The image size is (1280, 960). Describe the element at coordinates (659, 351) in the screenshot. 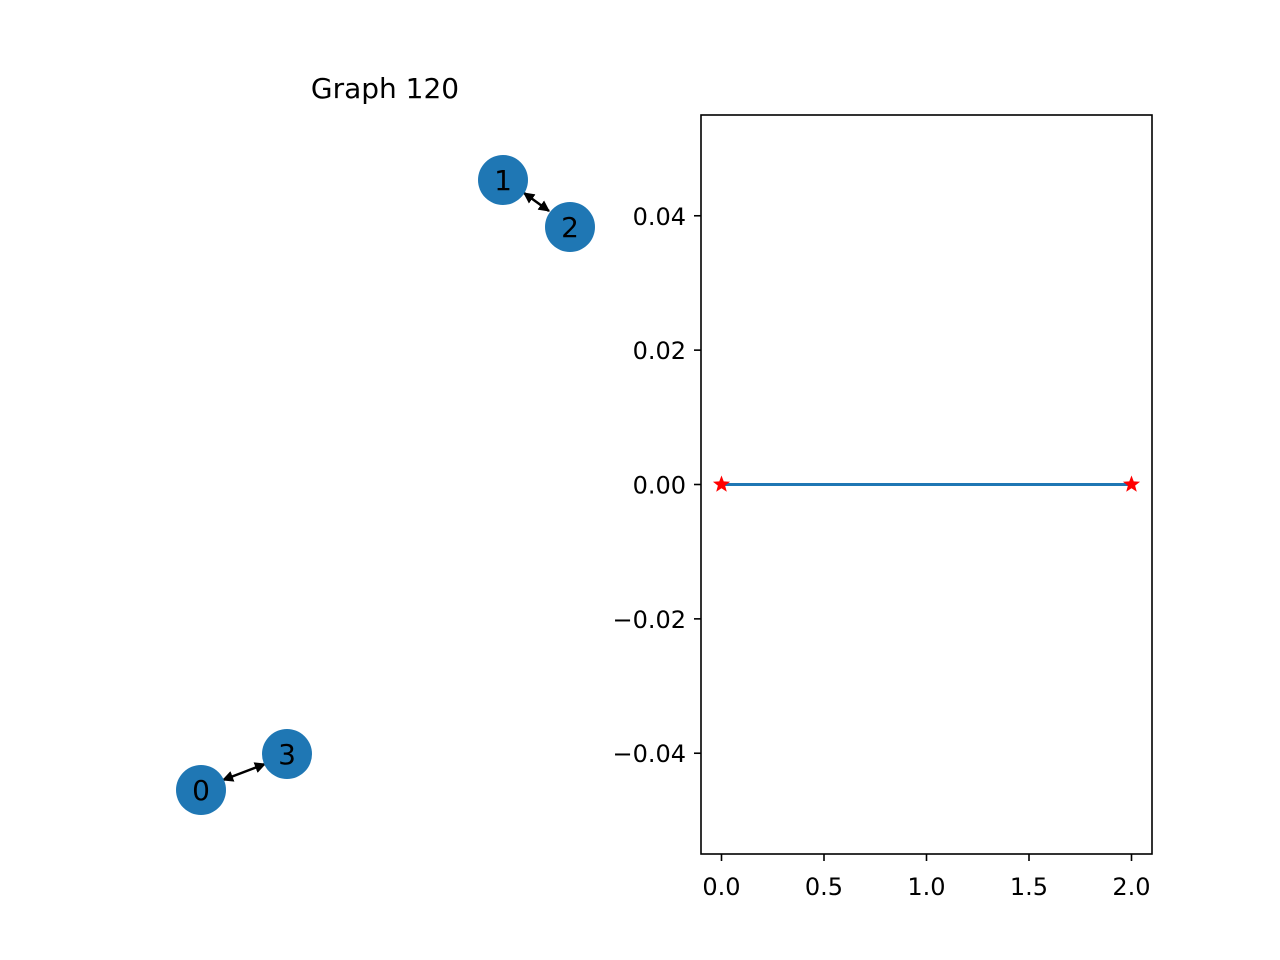

I see `y-tick-label: 0.02` at that location.